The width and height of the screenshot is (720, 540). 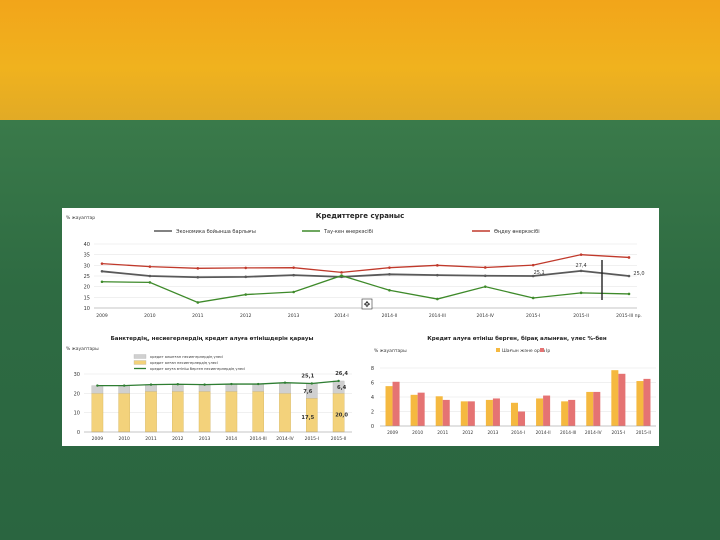 I want to click on chart3-xtick: 2010, so click(x=417, y=433).